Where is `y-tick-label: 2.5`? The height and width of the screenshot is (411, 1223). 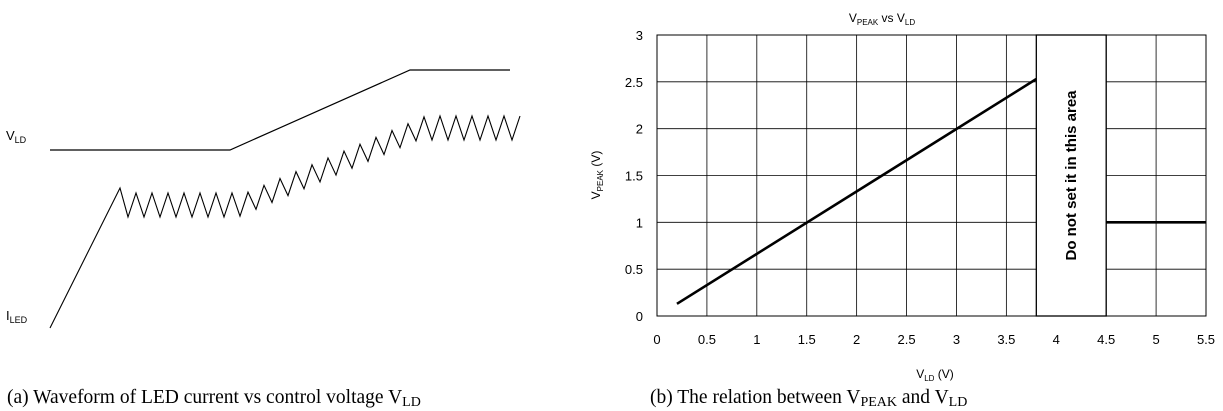
y-tick-label: 2.5 is located at coordinates (634, 82).